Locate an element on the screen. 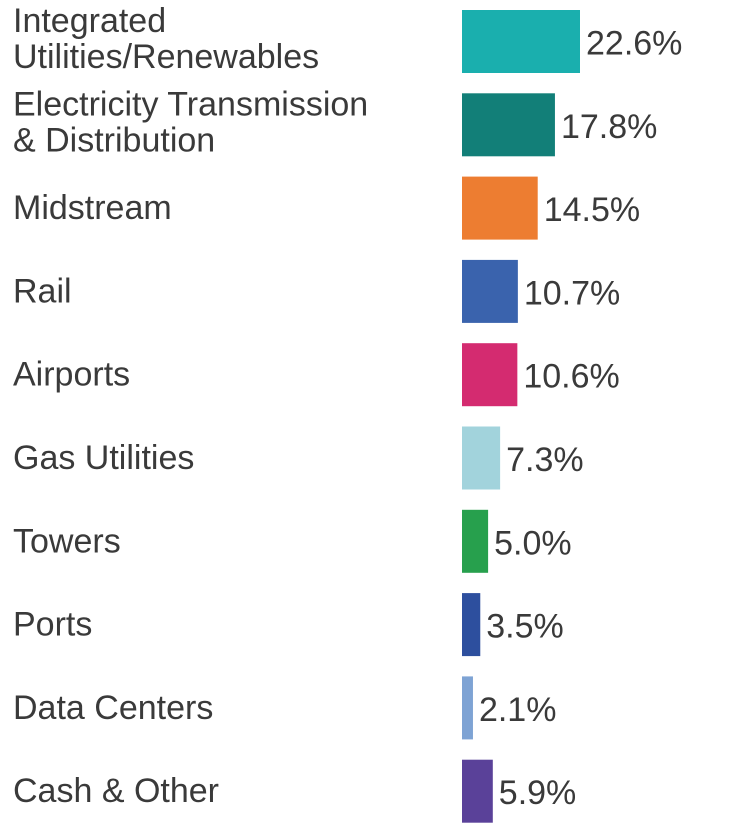 This screenshot has height=833, width=744. category-label: Airports is located at coordinates (71, 375).